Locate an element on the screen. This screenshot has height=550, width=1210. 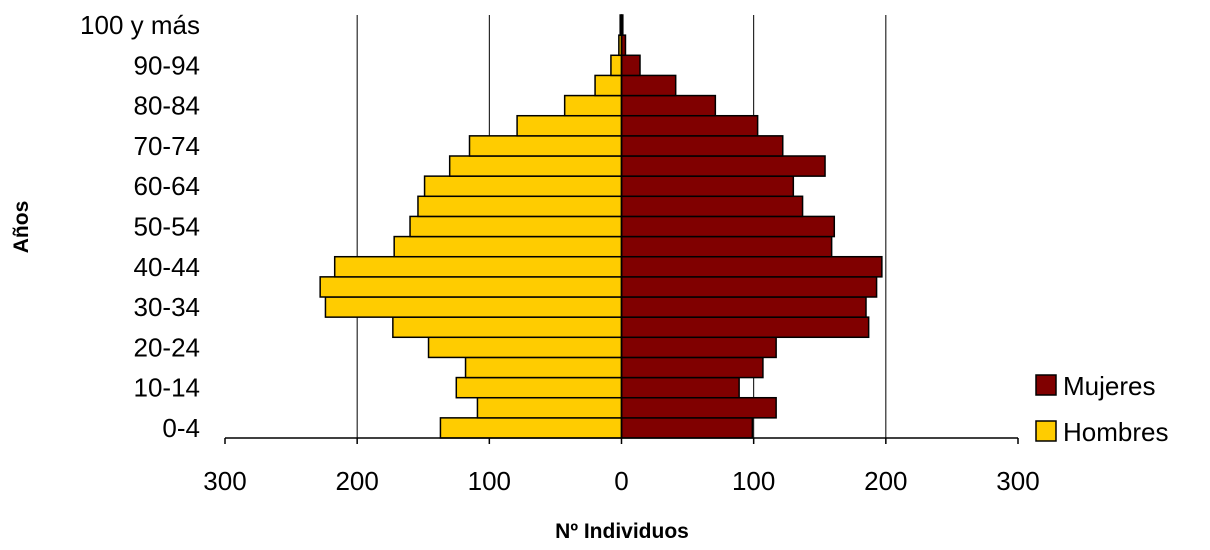
y-tick-label: 30-34 is located at coordinates (167, 307).